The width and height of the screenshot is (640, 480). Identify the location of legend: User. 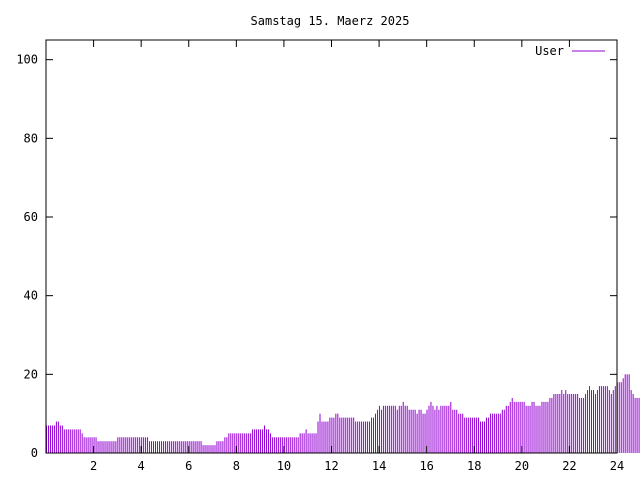
(570, 51).